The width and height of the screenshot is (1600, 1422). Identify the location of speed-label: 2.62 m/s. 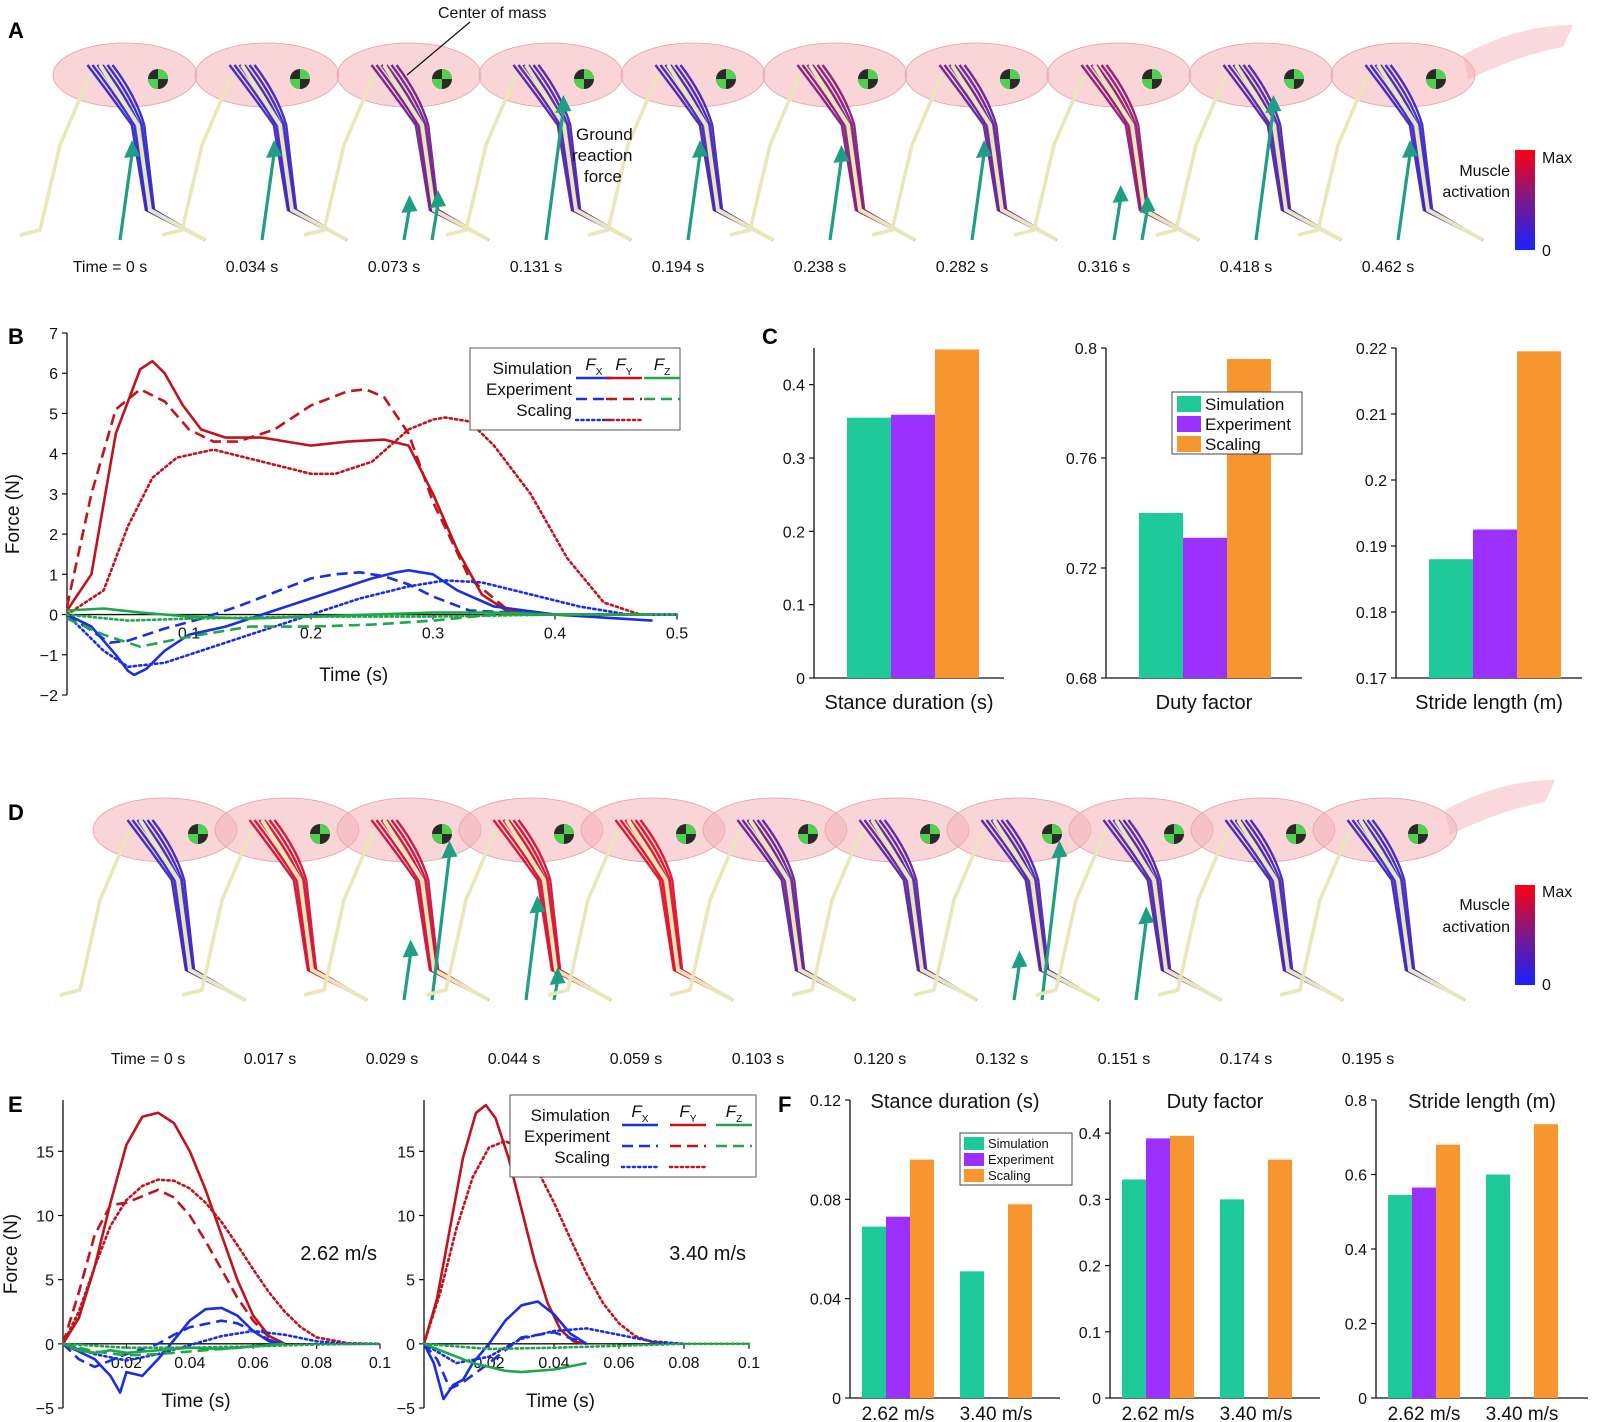
(338, 1254).